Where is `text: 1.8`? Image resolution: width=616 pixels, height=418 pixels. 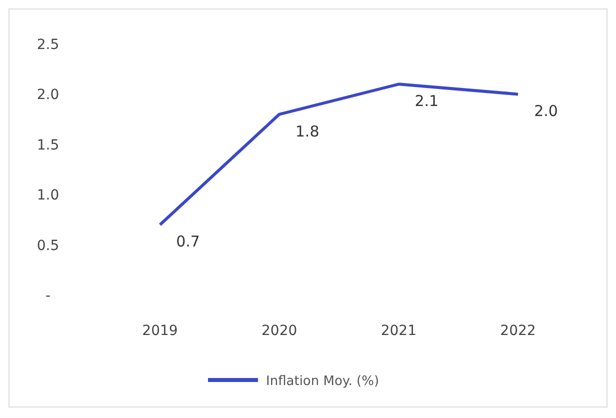
text: 1.8 is located at coordinates (307, 131).